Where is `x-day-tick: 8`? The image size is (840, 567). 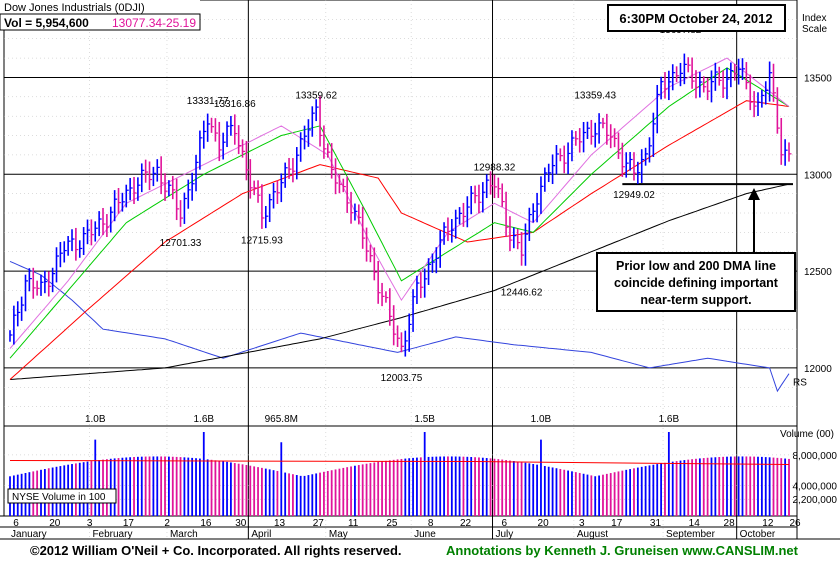 x-day-tick: 8 is located at coordinates (431, 523).